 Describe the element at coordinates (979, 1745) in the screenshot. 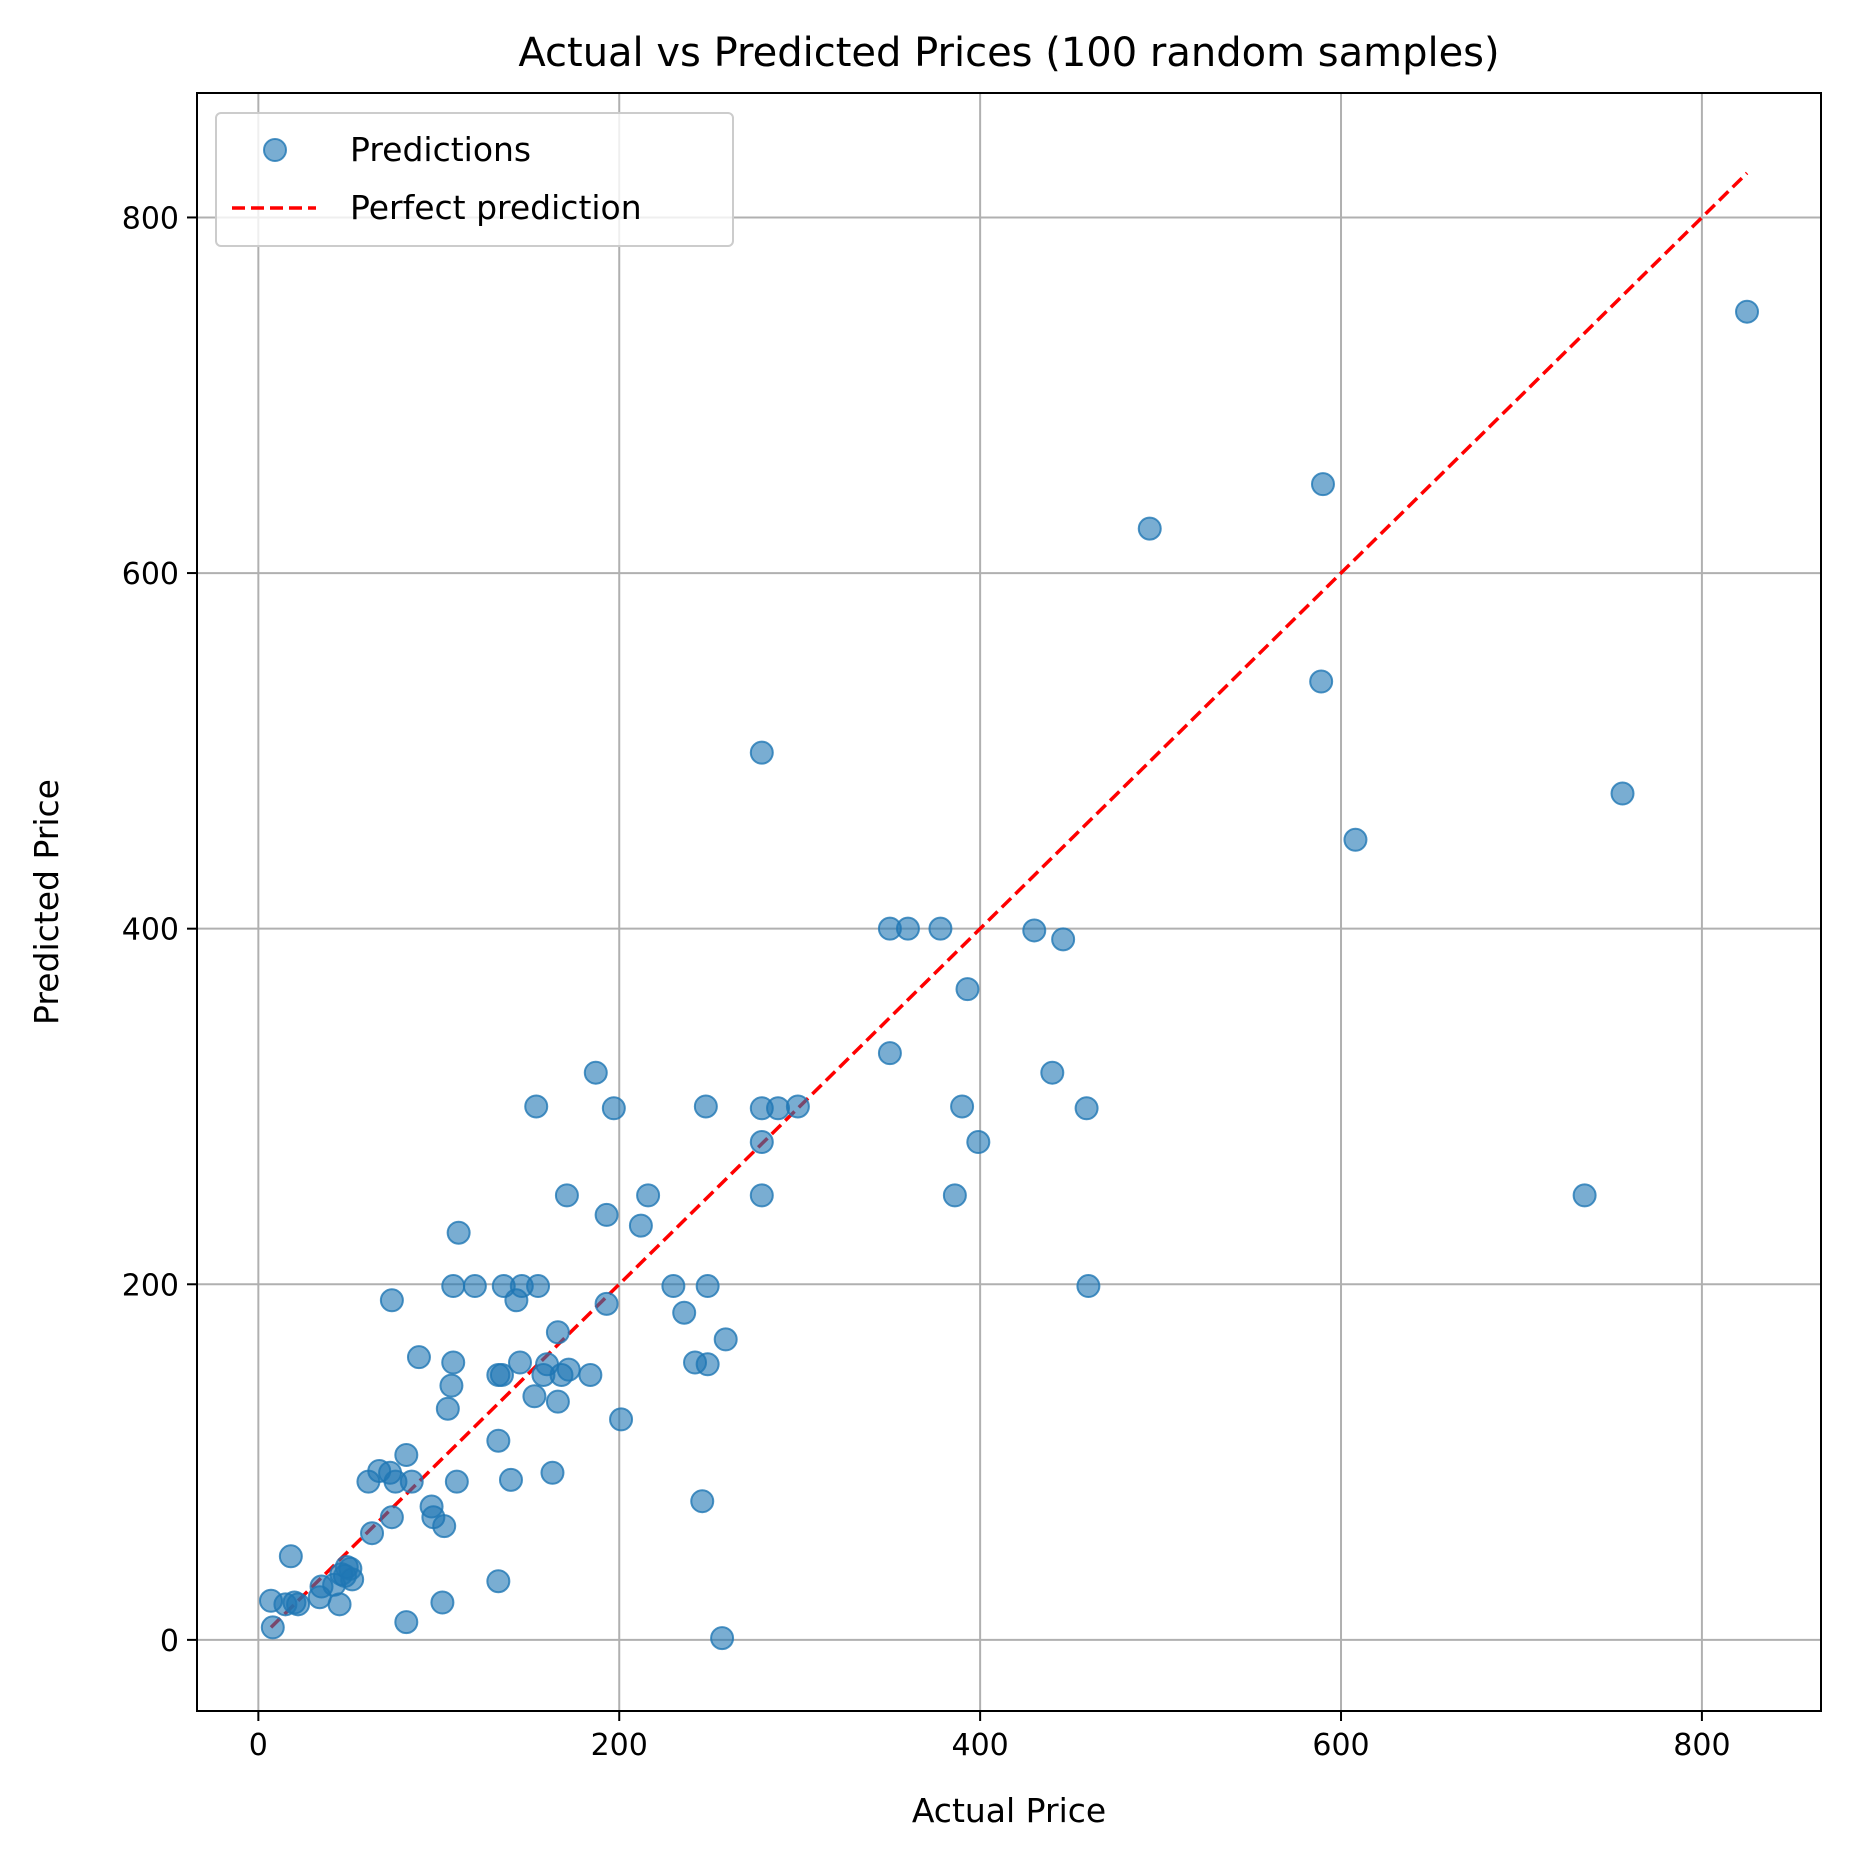

I see `x-tick-label: 400` at that location.